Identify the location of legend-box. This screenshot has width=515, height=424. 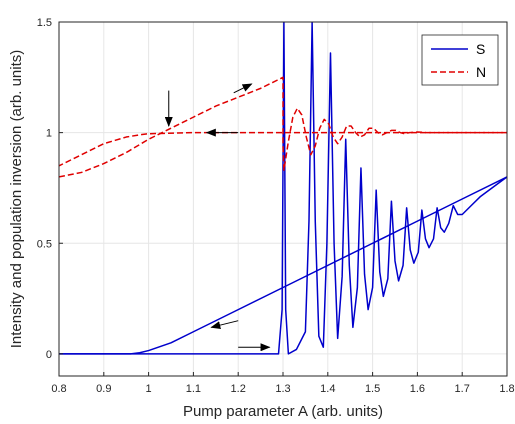
(460, 60).